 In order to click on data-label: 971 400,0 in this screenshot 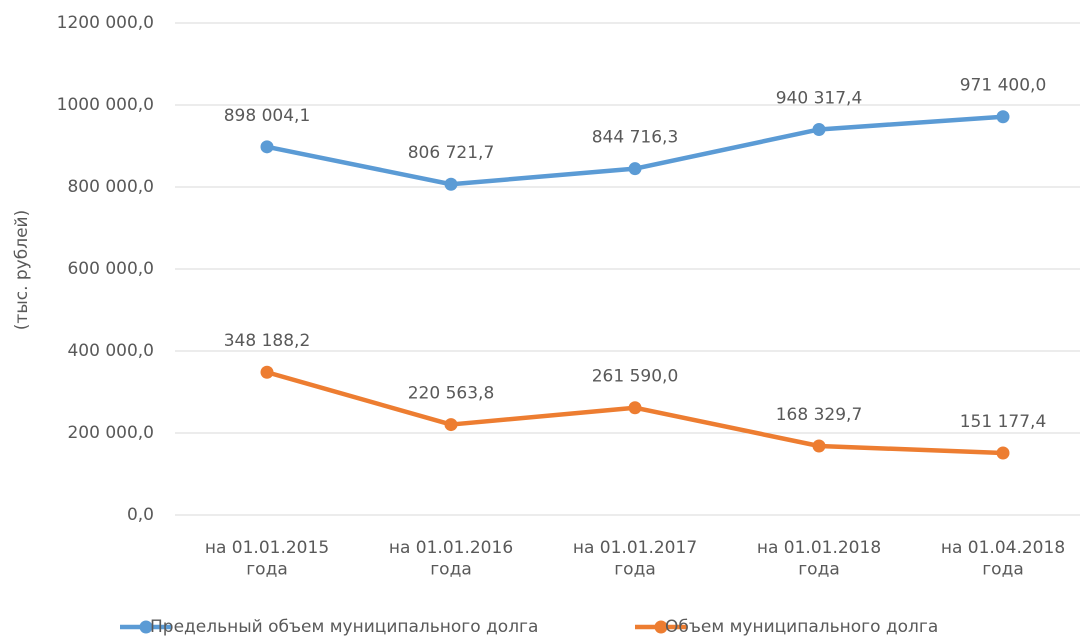, I will do `click(1003, 86)`.